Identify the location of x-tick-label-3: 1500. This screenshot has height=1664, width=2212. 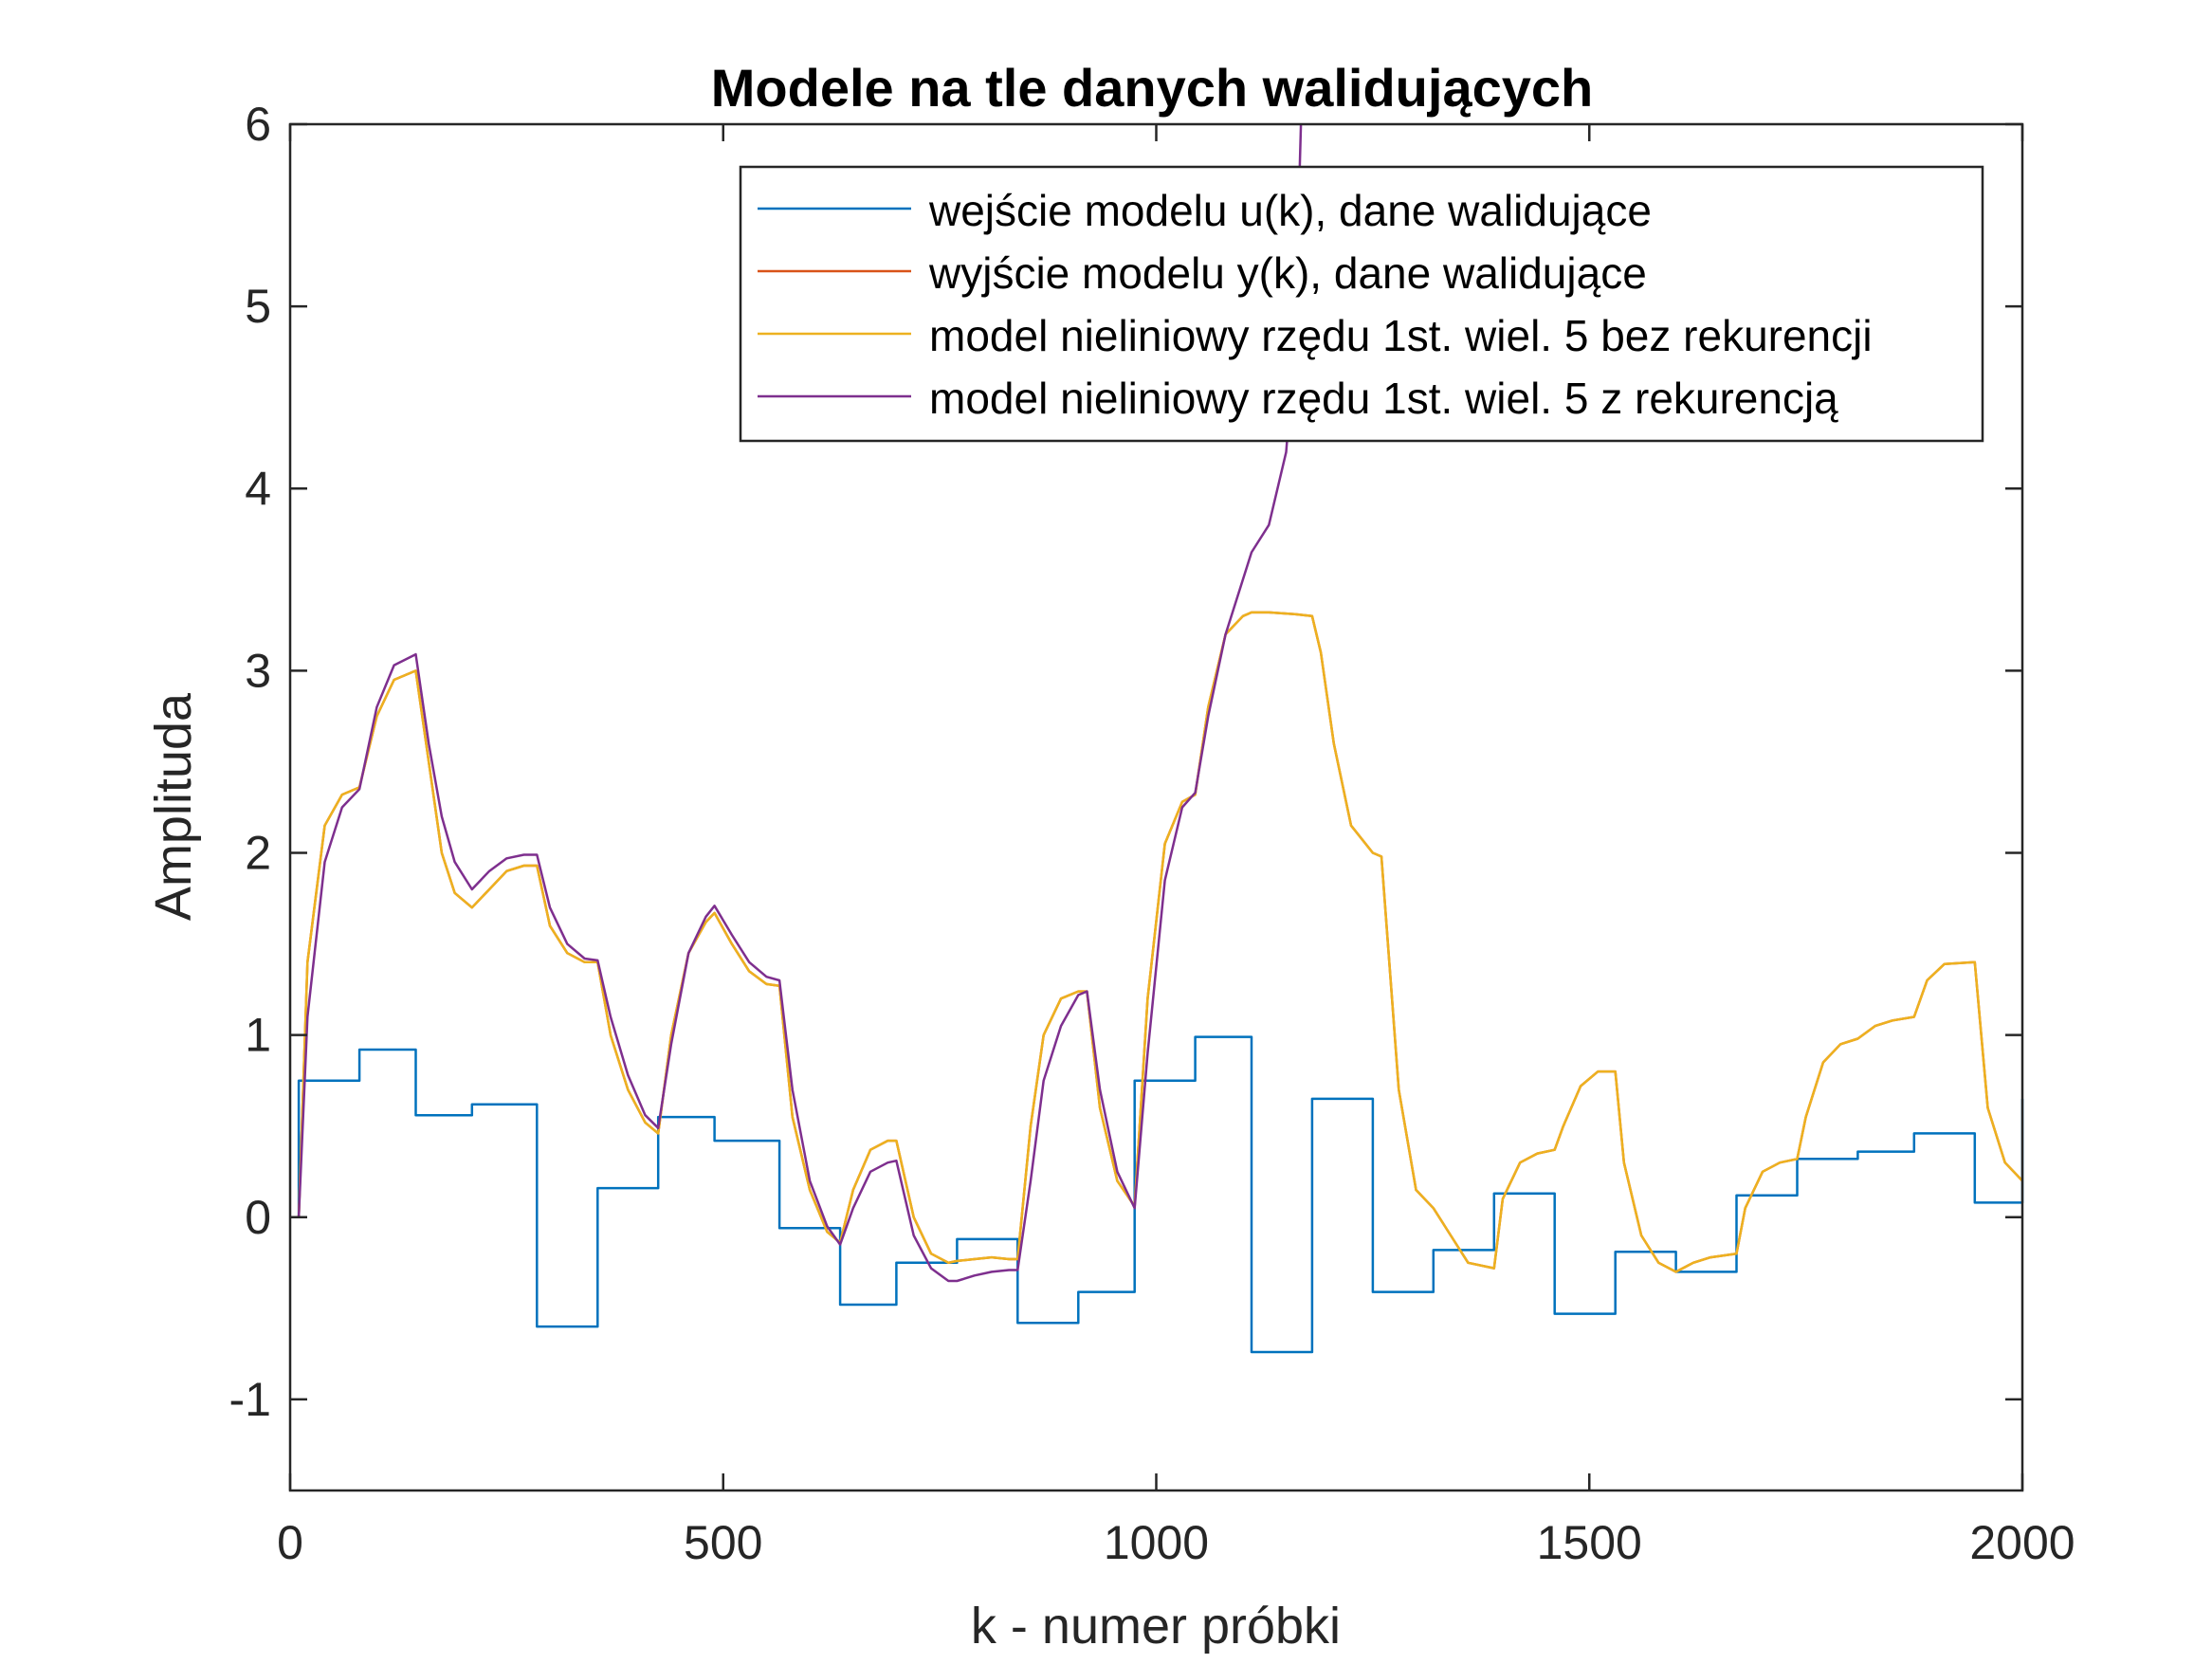
(1589, 1542).